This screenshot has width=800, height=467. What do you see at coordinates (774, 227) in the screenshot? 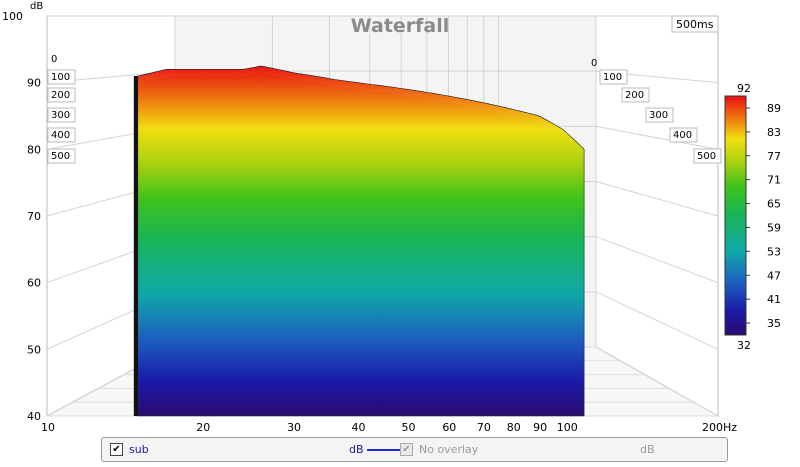
I see `color-scale-tick-label: 59` at bounding box center [774, 227].